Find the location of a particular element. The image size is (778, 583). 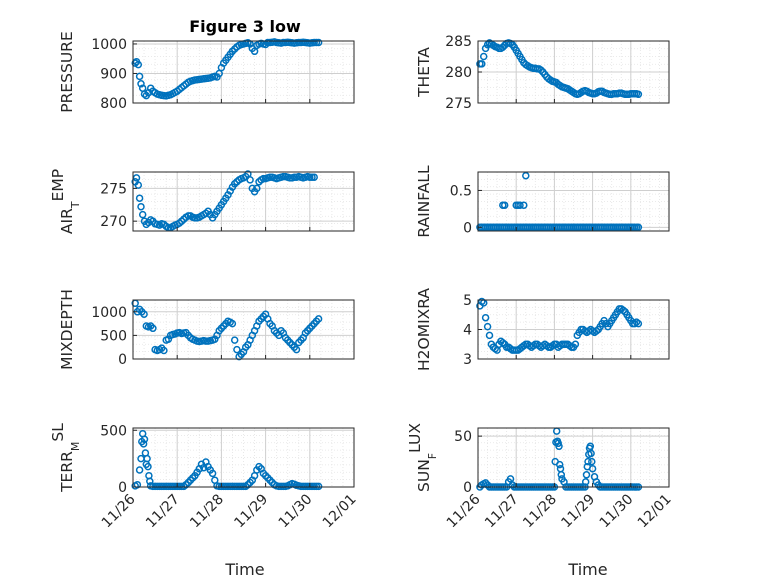

y-axis-label: RAINFALL is located at coordinates (424, 201).